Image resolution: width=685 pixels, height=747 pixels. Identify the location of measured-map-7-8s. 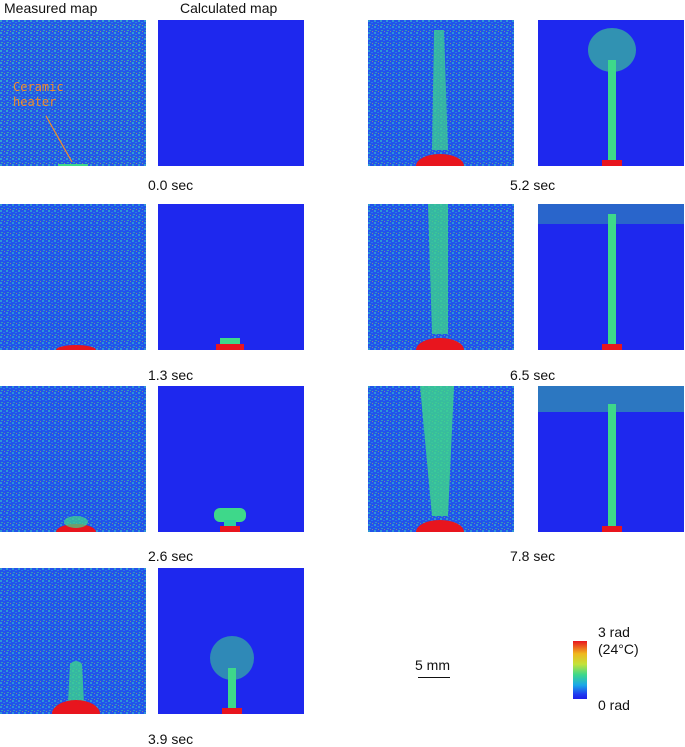
(441, 459).